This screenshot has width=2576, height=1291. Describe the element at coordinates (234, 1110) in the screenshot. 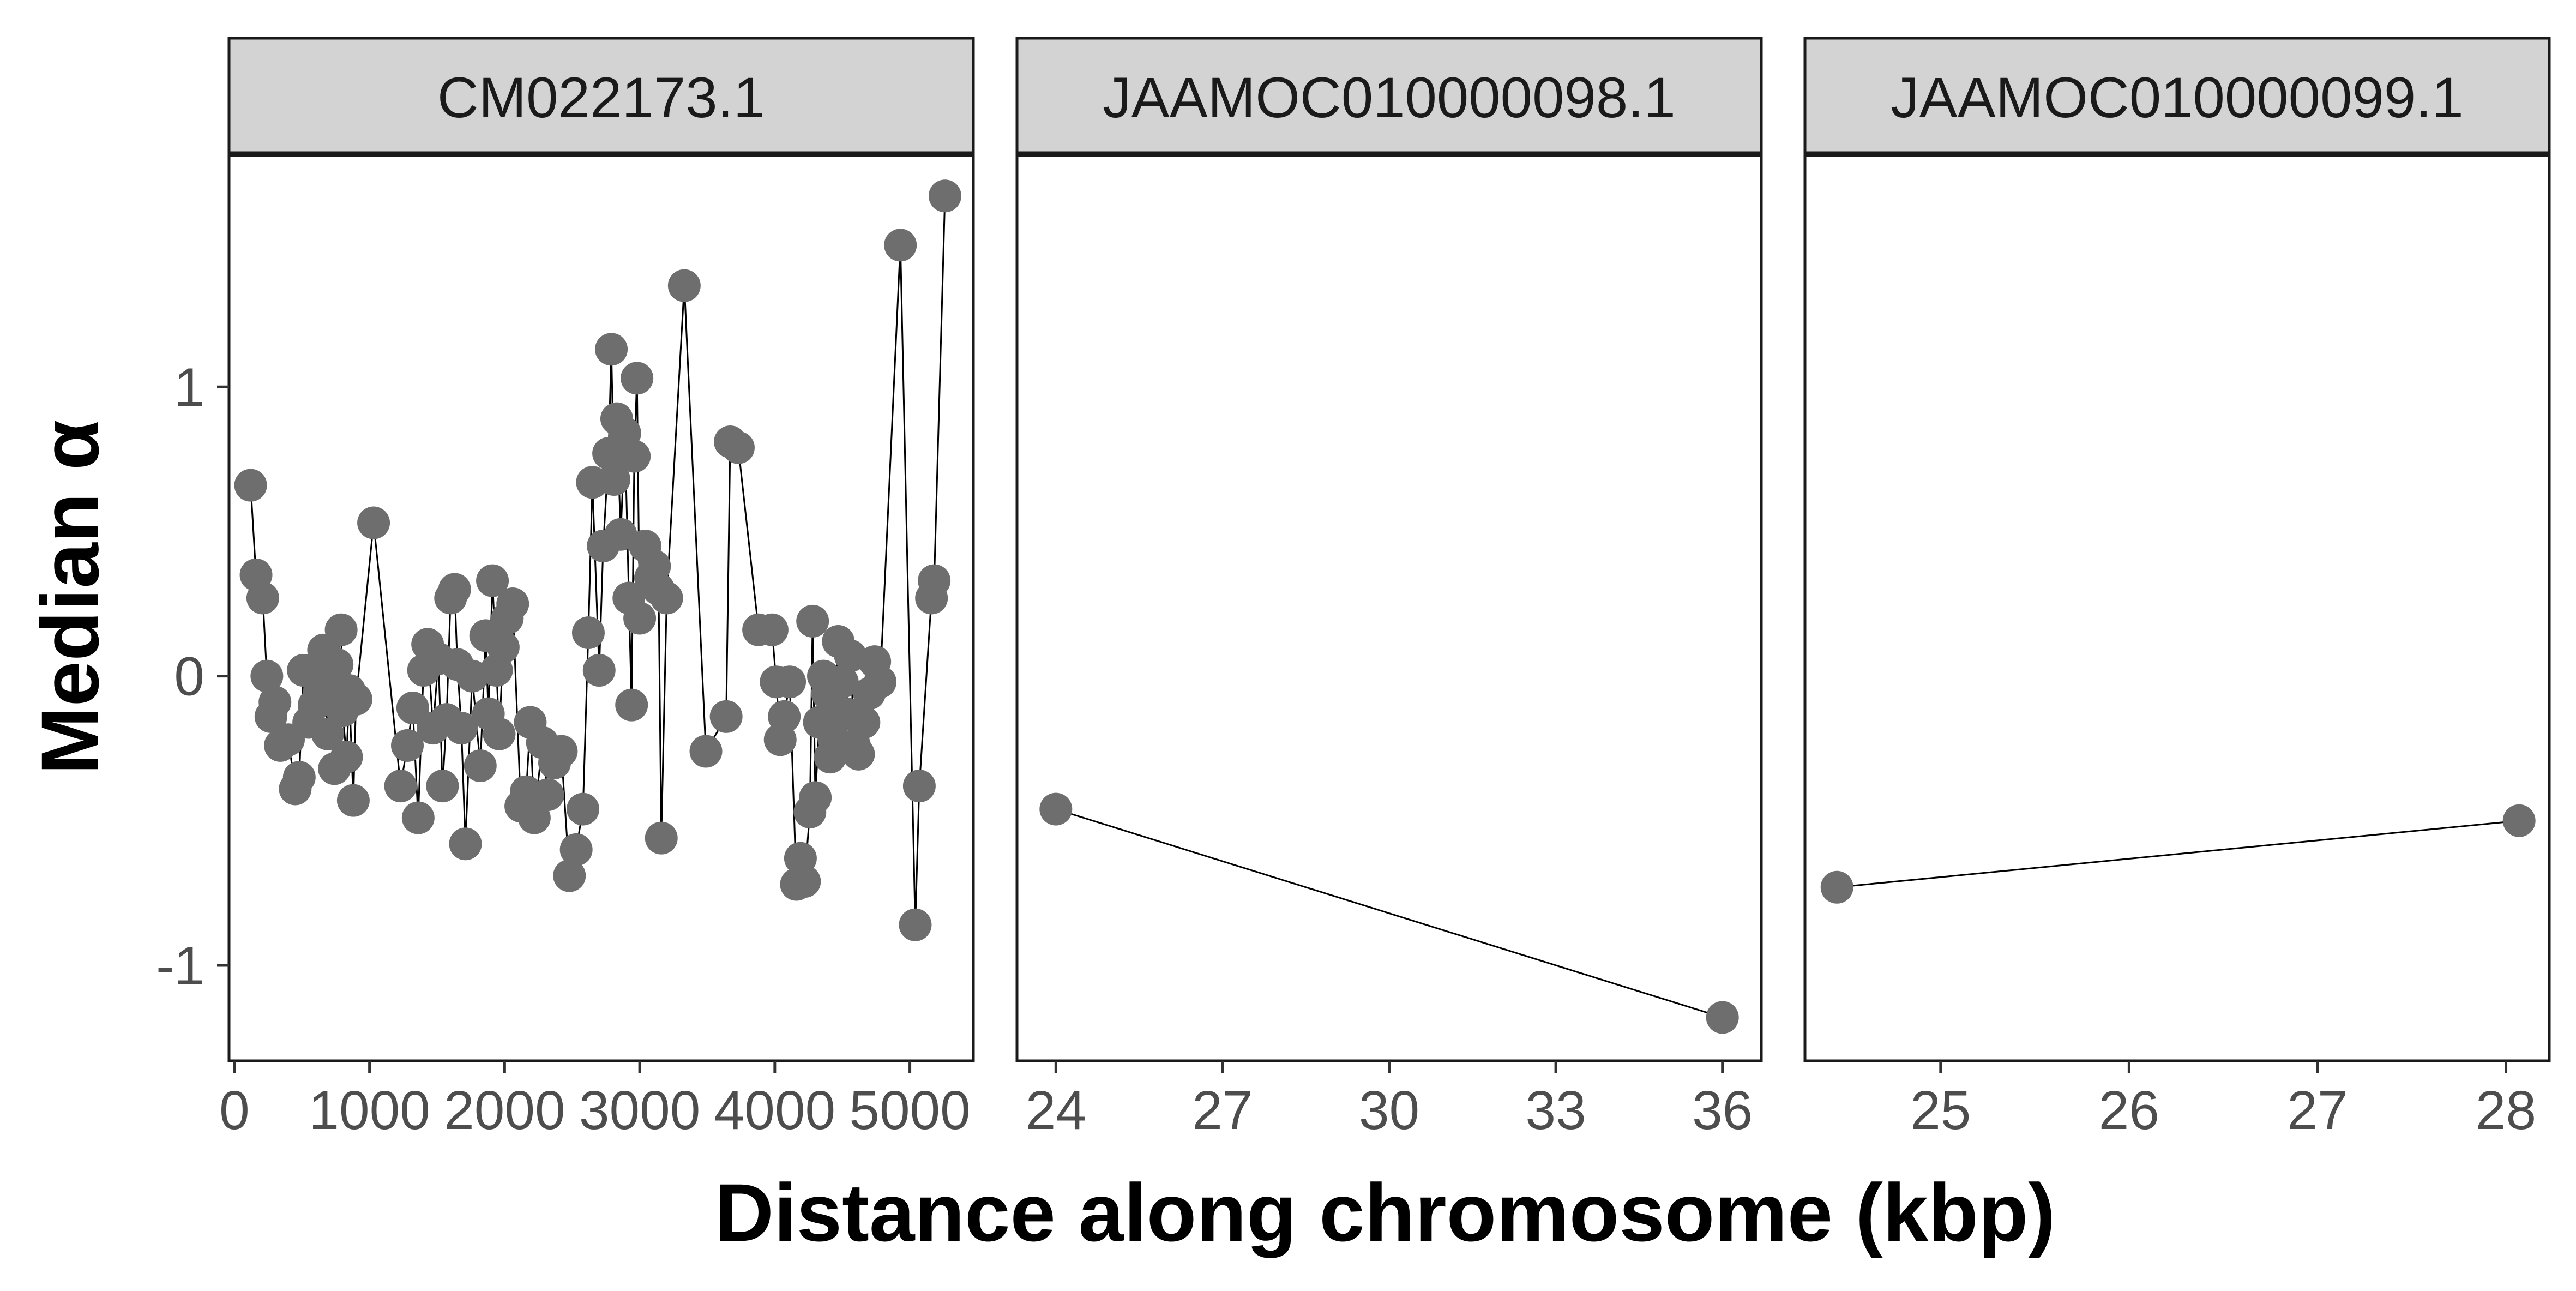

I see `x-tick-label: 0` at that location.